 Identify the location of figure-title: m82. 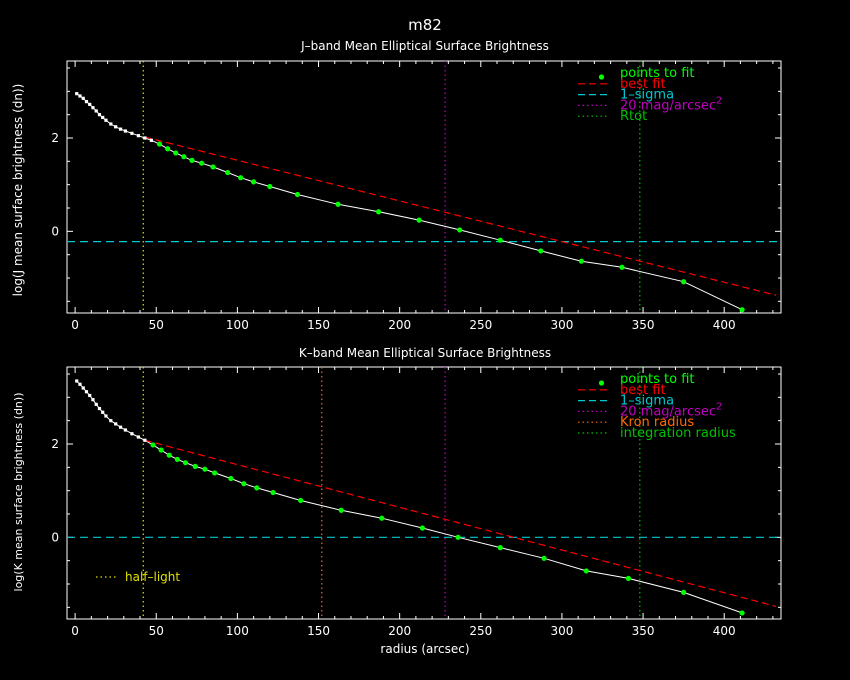
(425, 25).